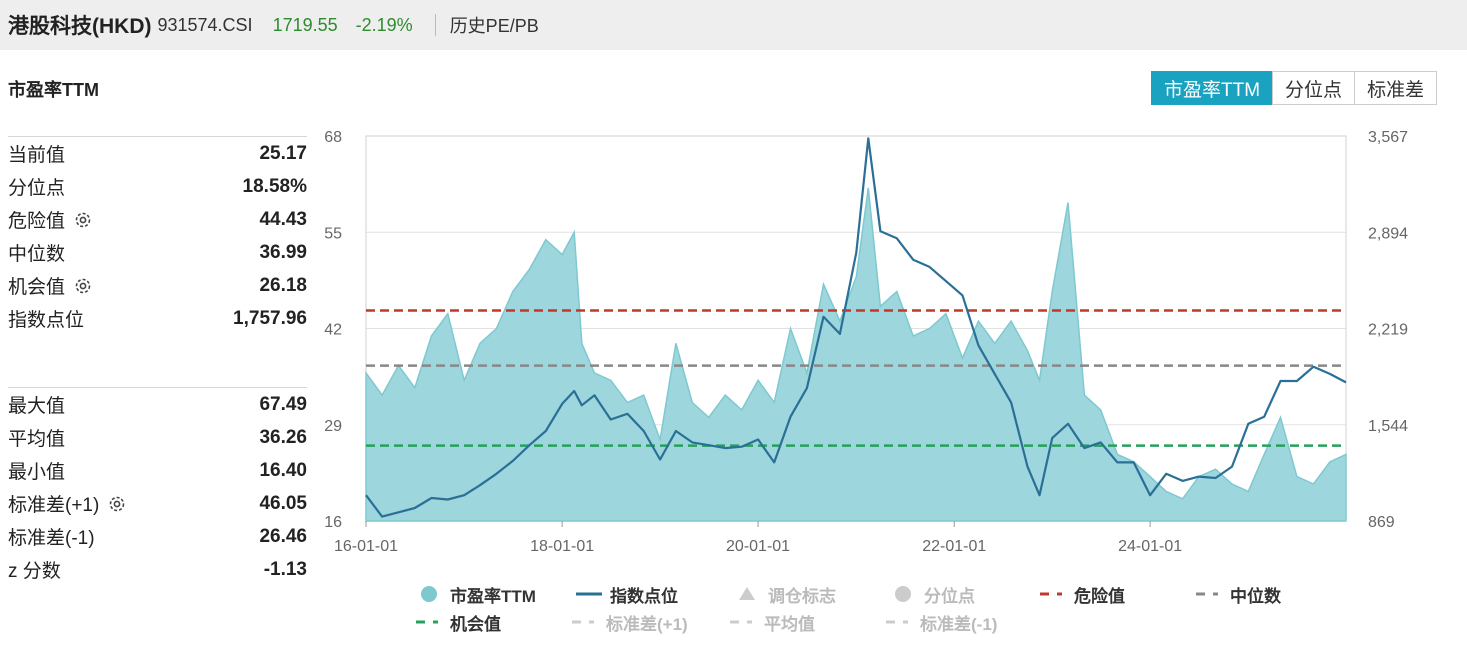 This screenshot has height=652, width=1467. I want to click on stat-row-index-level: 指数点位 1,757.96, so click(157, 318).